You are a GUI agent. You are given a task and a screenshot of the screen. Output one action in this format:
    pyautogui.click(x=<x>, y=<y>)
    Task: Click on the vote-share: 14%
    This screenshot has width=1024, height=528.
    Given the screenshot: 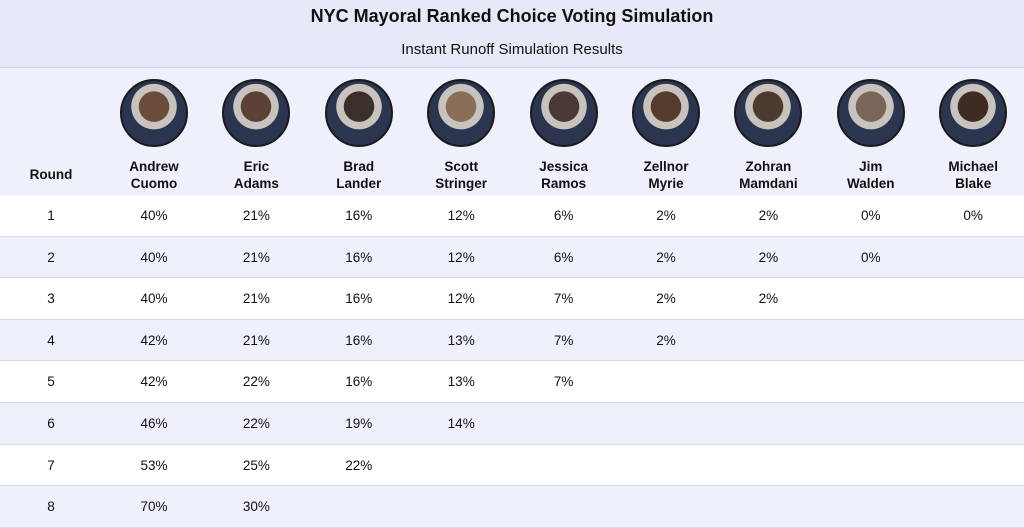 What is the action you would take?
    pyautogui.click(x=461, y=423)
    